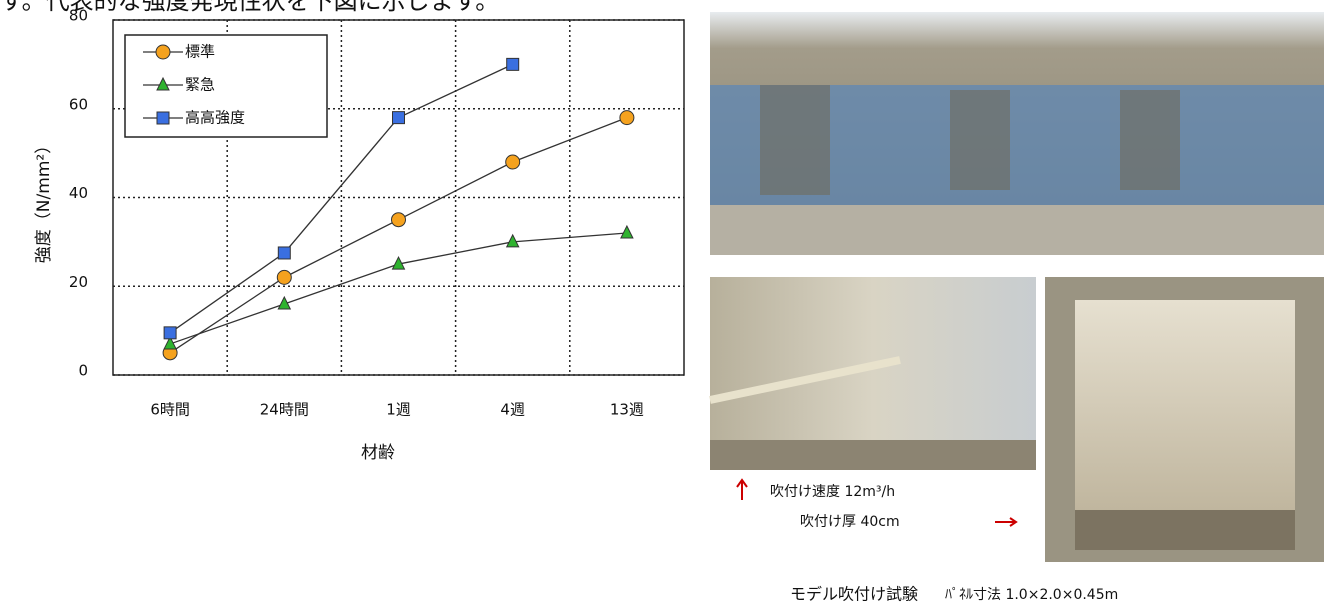 The image size is (1324, 615). I want to click on y-tick-label: 0, so click(83, 371).